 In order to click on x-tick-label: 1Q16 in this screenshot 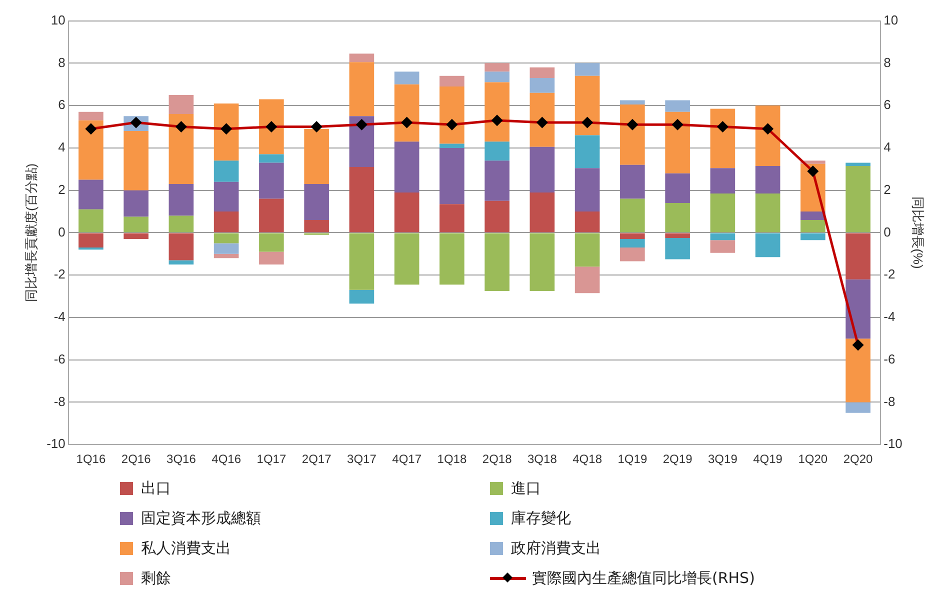, I will do `click(91, 459)`.